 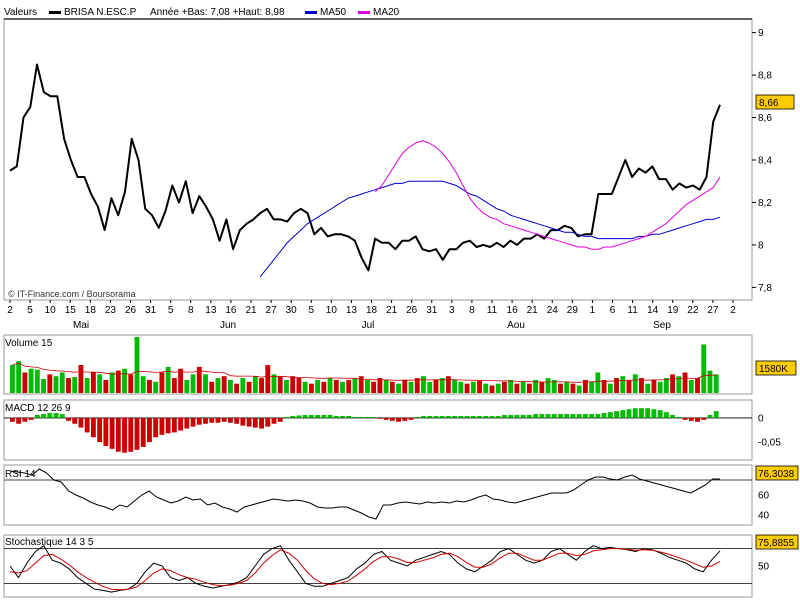 What do you see at coordinates (364, 12) in the screenshot?
I see `legend-ma20-swatch` at bounding box center [364, 12].